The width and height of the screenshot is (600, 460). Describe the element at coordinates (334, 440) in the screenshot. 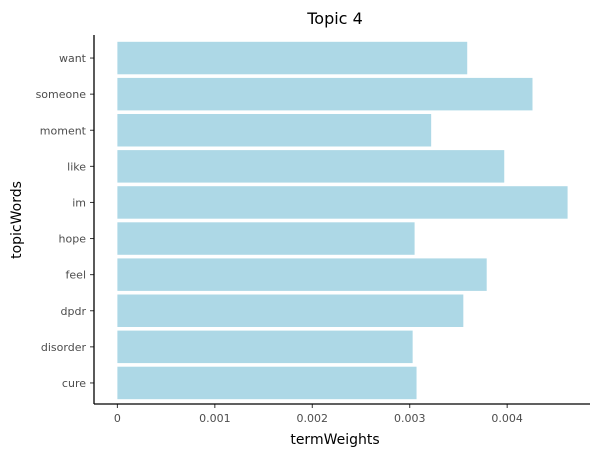

I see `x-axis-label: termWeights` at that location.